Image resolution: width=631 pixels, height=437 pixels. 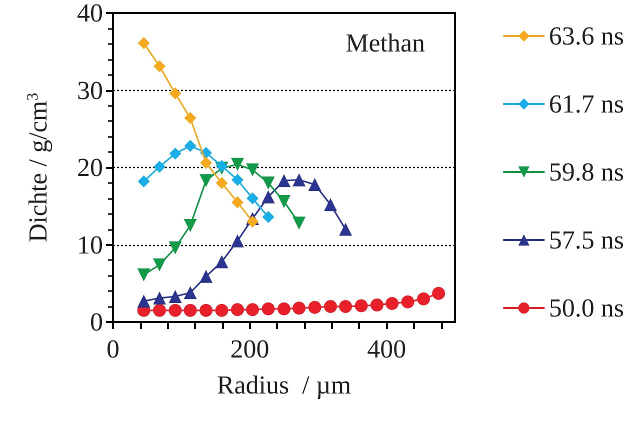 What do you see at coordinates (586, 240) in the screenshot?
I see `legend-label: 57.5 ns` at bounding box center [586, 240].